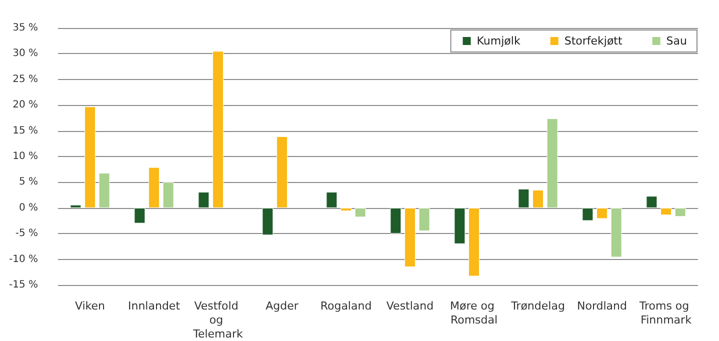 This screenshot has width=719, height=341. What do you see at coordinates (602, 306) in the screenshot?
I see `x-tick-label: Nordland` at bounding box center [602, 306].